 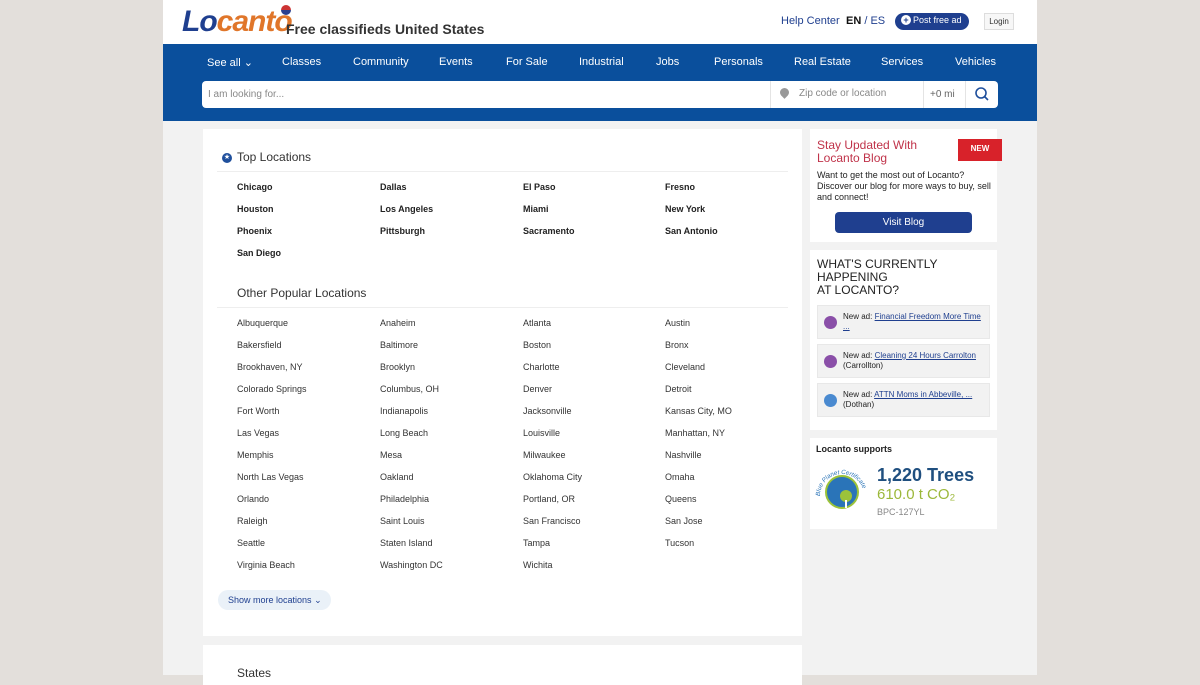 What do you see at coordinates (999, 21) in the screenshot?
I see `login-button: Login` at bounding box center [999, 21].